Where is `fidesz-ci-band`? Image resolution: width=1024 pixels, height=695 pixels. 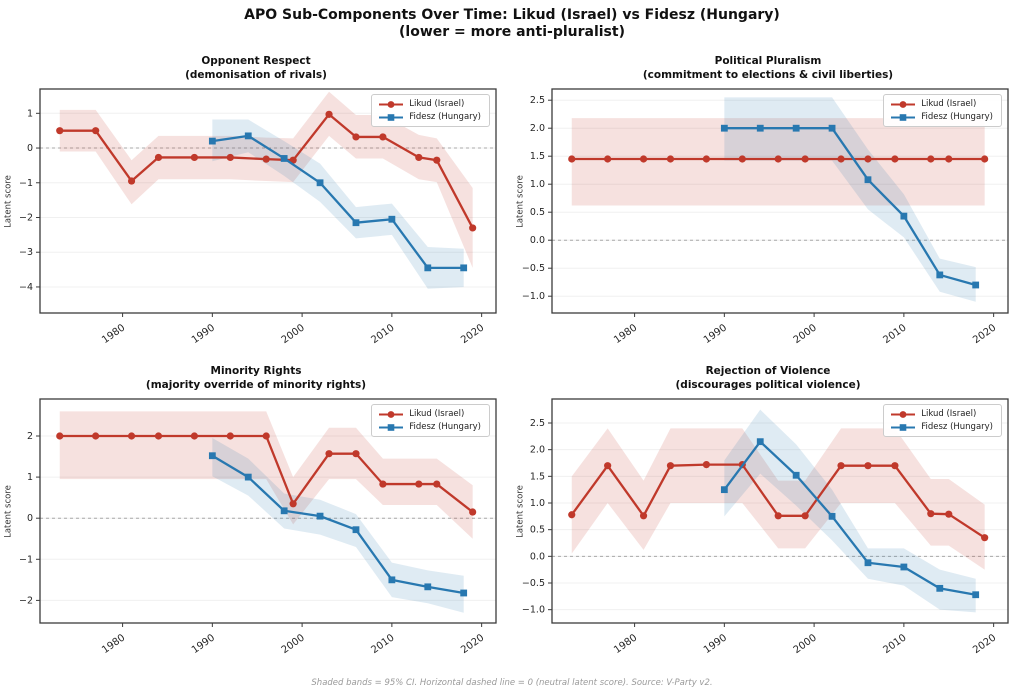
fidesz-ci-band is located at coordinates (850, 199).